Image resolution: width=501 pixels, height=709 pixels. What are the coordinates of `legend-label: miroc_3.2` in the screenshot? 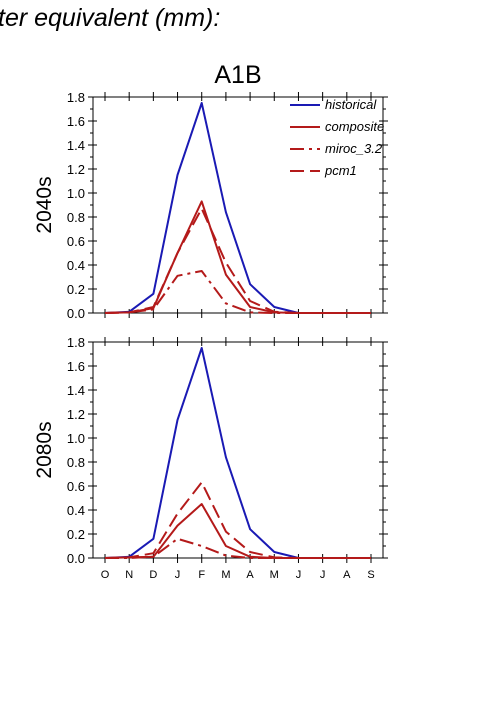 It's located at (354, 148).